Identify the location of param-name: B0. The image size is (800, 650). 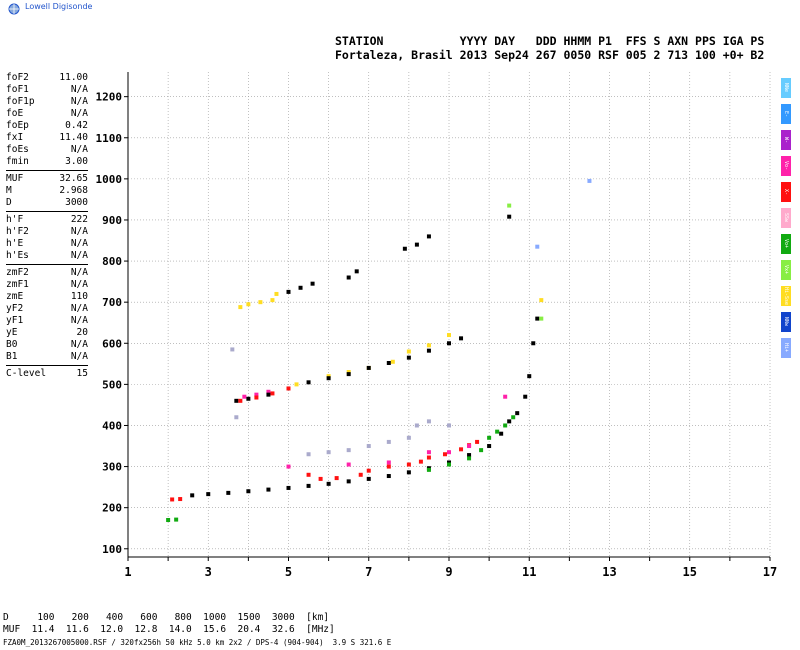
(12, 344).